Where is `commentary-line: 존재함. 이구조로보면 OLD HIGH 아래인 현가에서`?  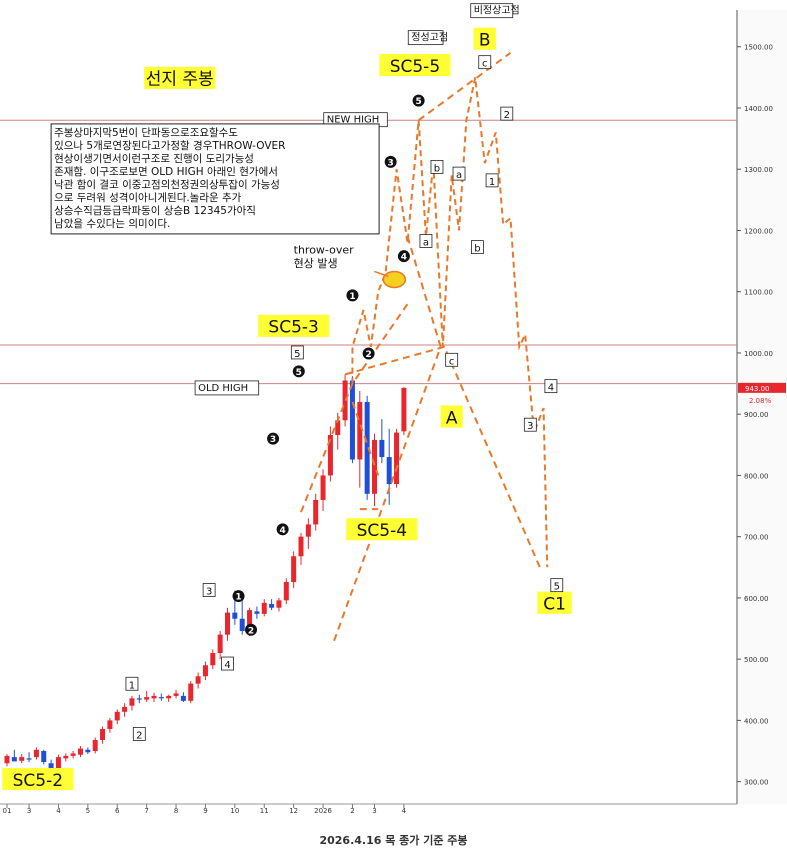 commentary-line: 존재함. 이구조로보면 OLD HIGH 아래인 현가에서 is located at coordinates (166, 172).